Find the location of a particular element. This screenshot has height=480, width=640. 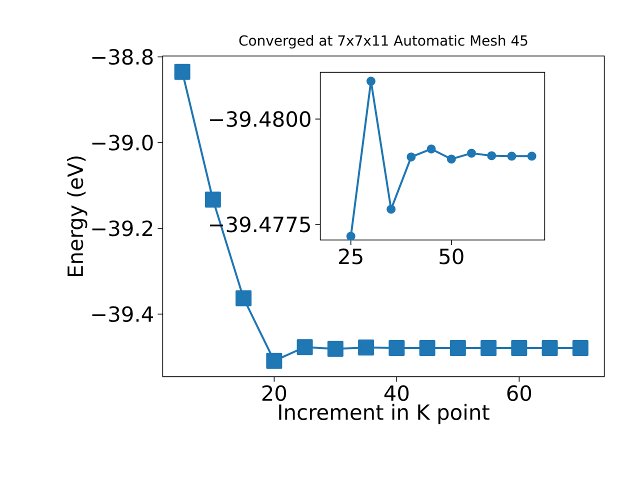

y-axis-title: Energy (eV) is located at coordinates (77, 216).